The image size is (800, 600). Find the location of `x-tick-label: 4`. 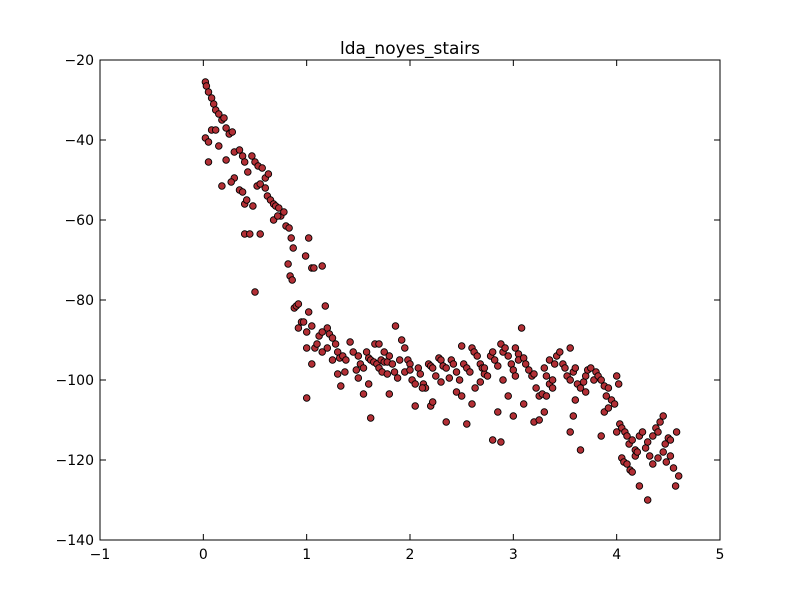

x-tick-label: 4 is located at coordinates (616, 555).